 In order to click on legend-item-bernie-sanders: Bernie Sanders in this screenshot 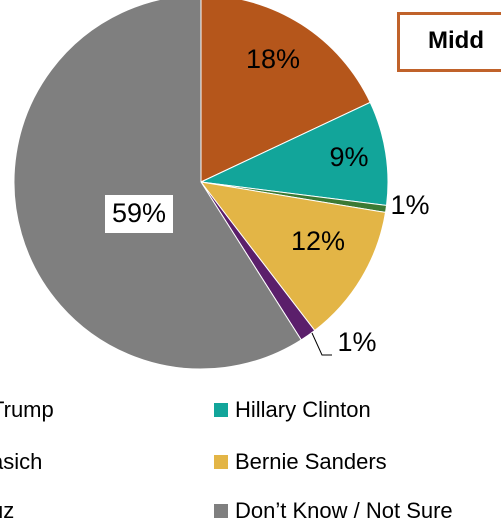, I will do `click(300, 462)`.